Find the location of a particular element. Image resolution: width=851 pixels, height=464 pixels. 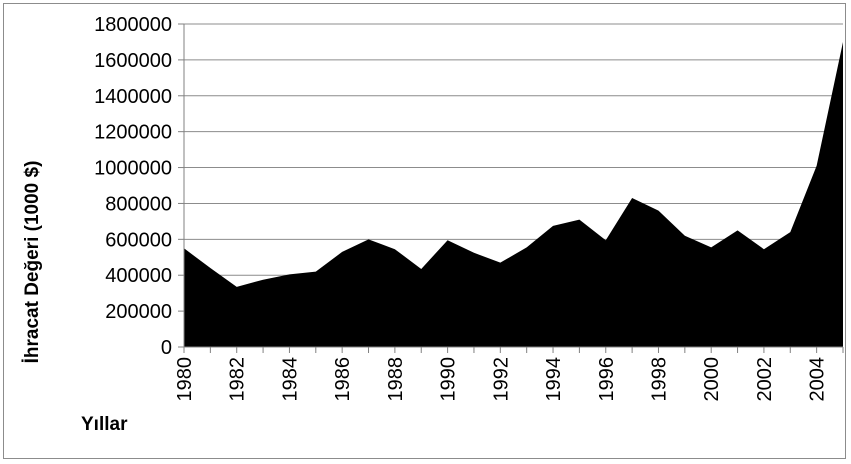

x-tick-label: 2000 is located at coordinates (712, 379).